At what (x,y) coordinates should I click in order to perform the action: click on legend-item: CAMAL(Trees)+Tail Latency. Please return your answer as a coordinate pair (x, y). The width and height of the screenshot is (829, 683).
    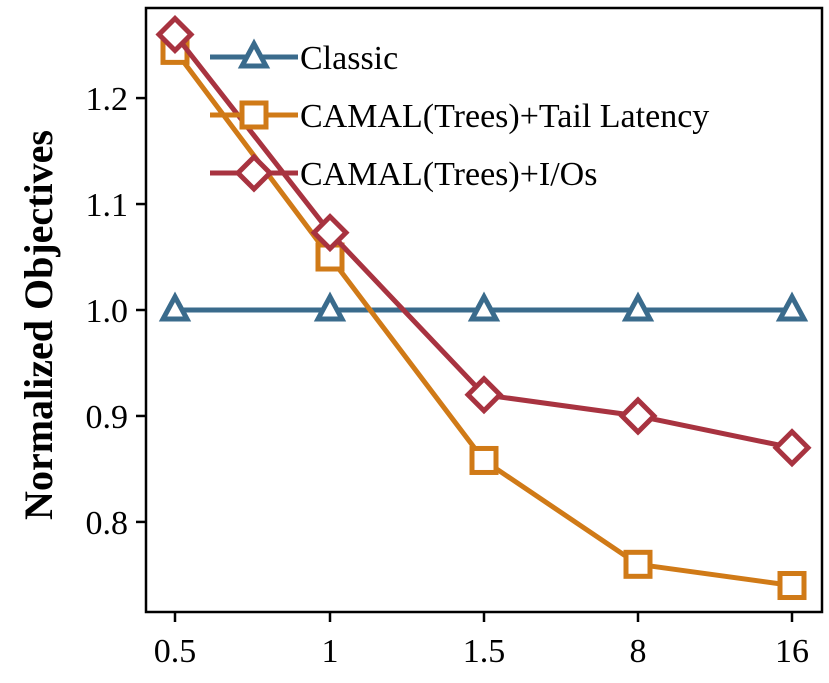
    Looking at the image, I should click on (459, 116).